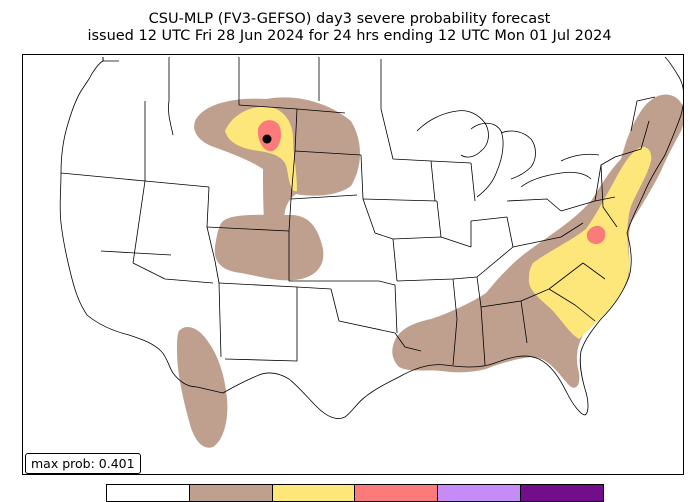  What do you see at coordinates (83, 463) in the screenshot?
I see `max-prob-label: max prob: 0.401` at bounding box center [83, 463].